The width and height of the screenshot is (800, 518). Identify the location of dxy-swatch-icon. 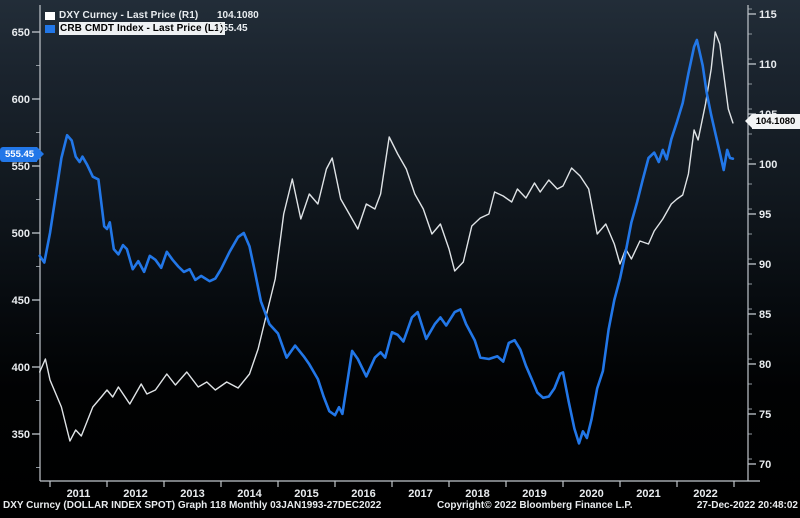
(50, 15).